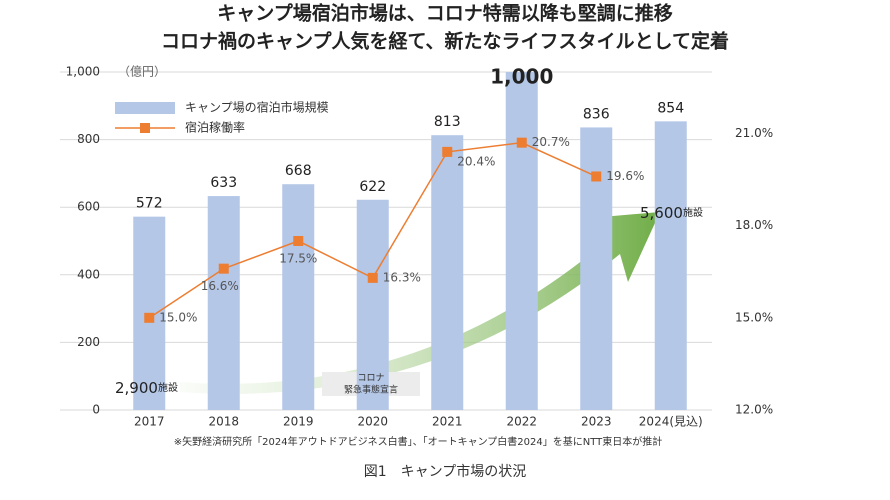  What do you see at coordinates (145, 128) in the screenshot?
I see `legend-marker` at bounding box center [145, 128].